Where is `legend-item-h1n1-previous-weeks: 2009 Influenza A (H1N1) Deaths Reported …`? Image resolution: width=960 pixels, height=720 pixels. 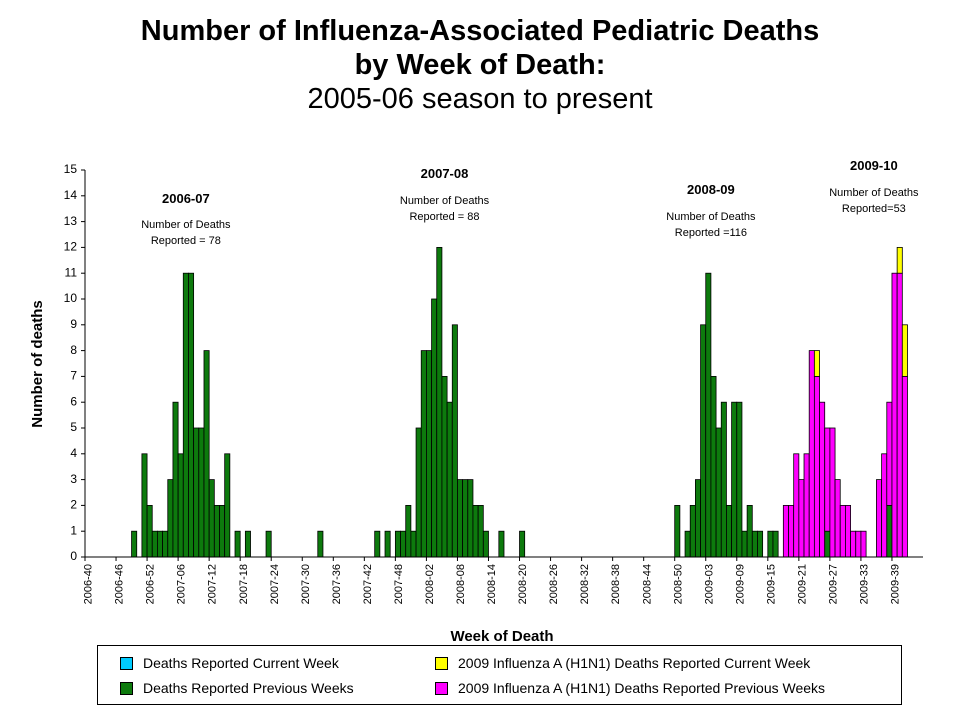 legend-item-h1n1-previous-weeks: 2009 Influenza A (H1N1) Deaths Reported … is located at coordinates (630, 688).